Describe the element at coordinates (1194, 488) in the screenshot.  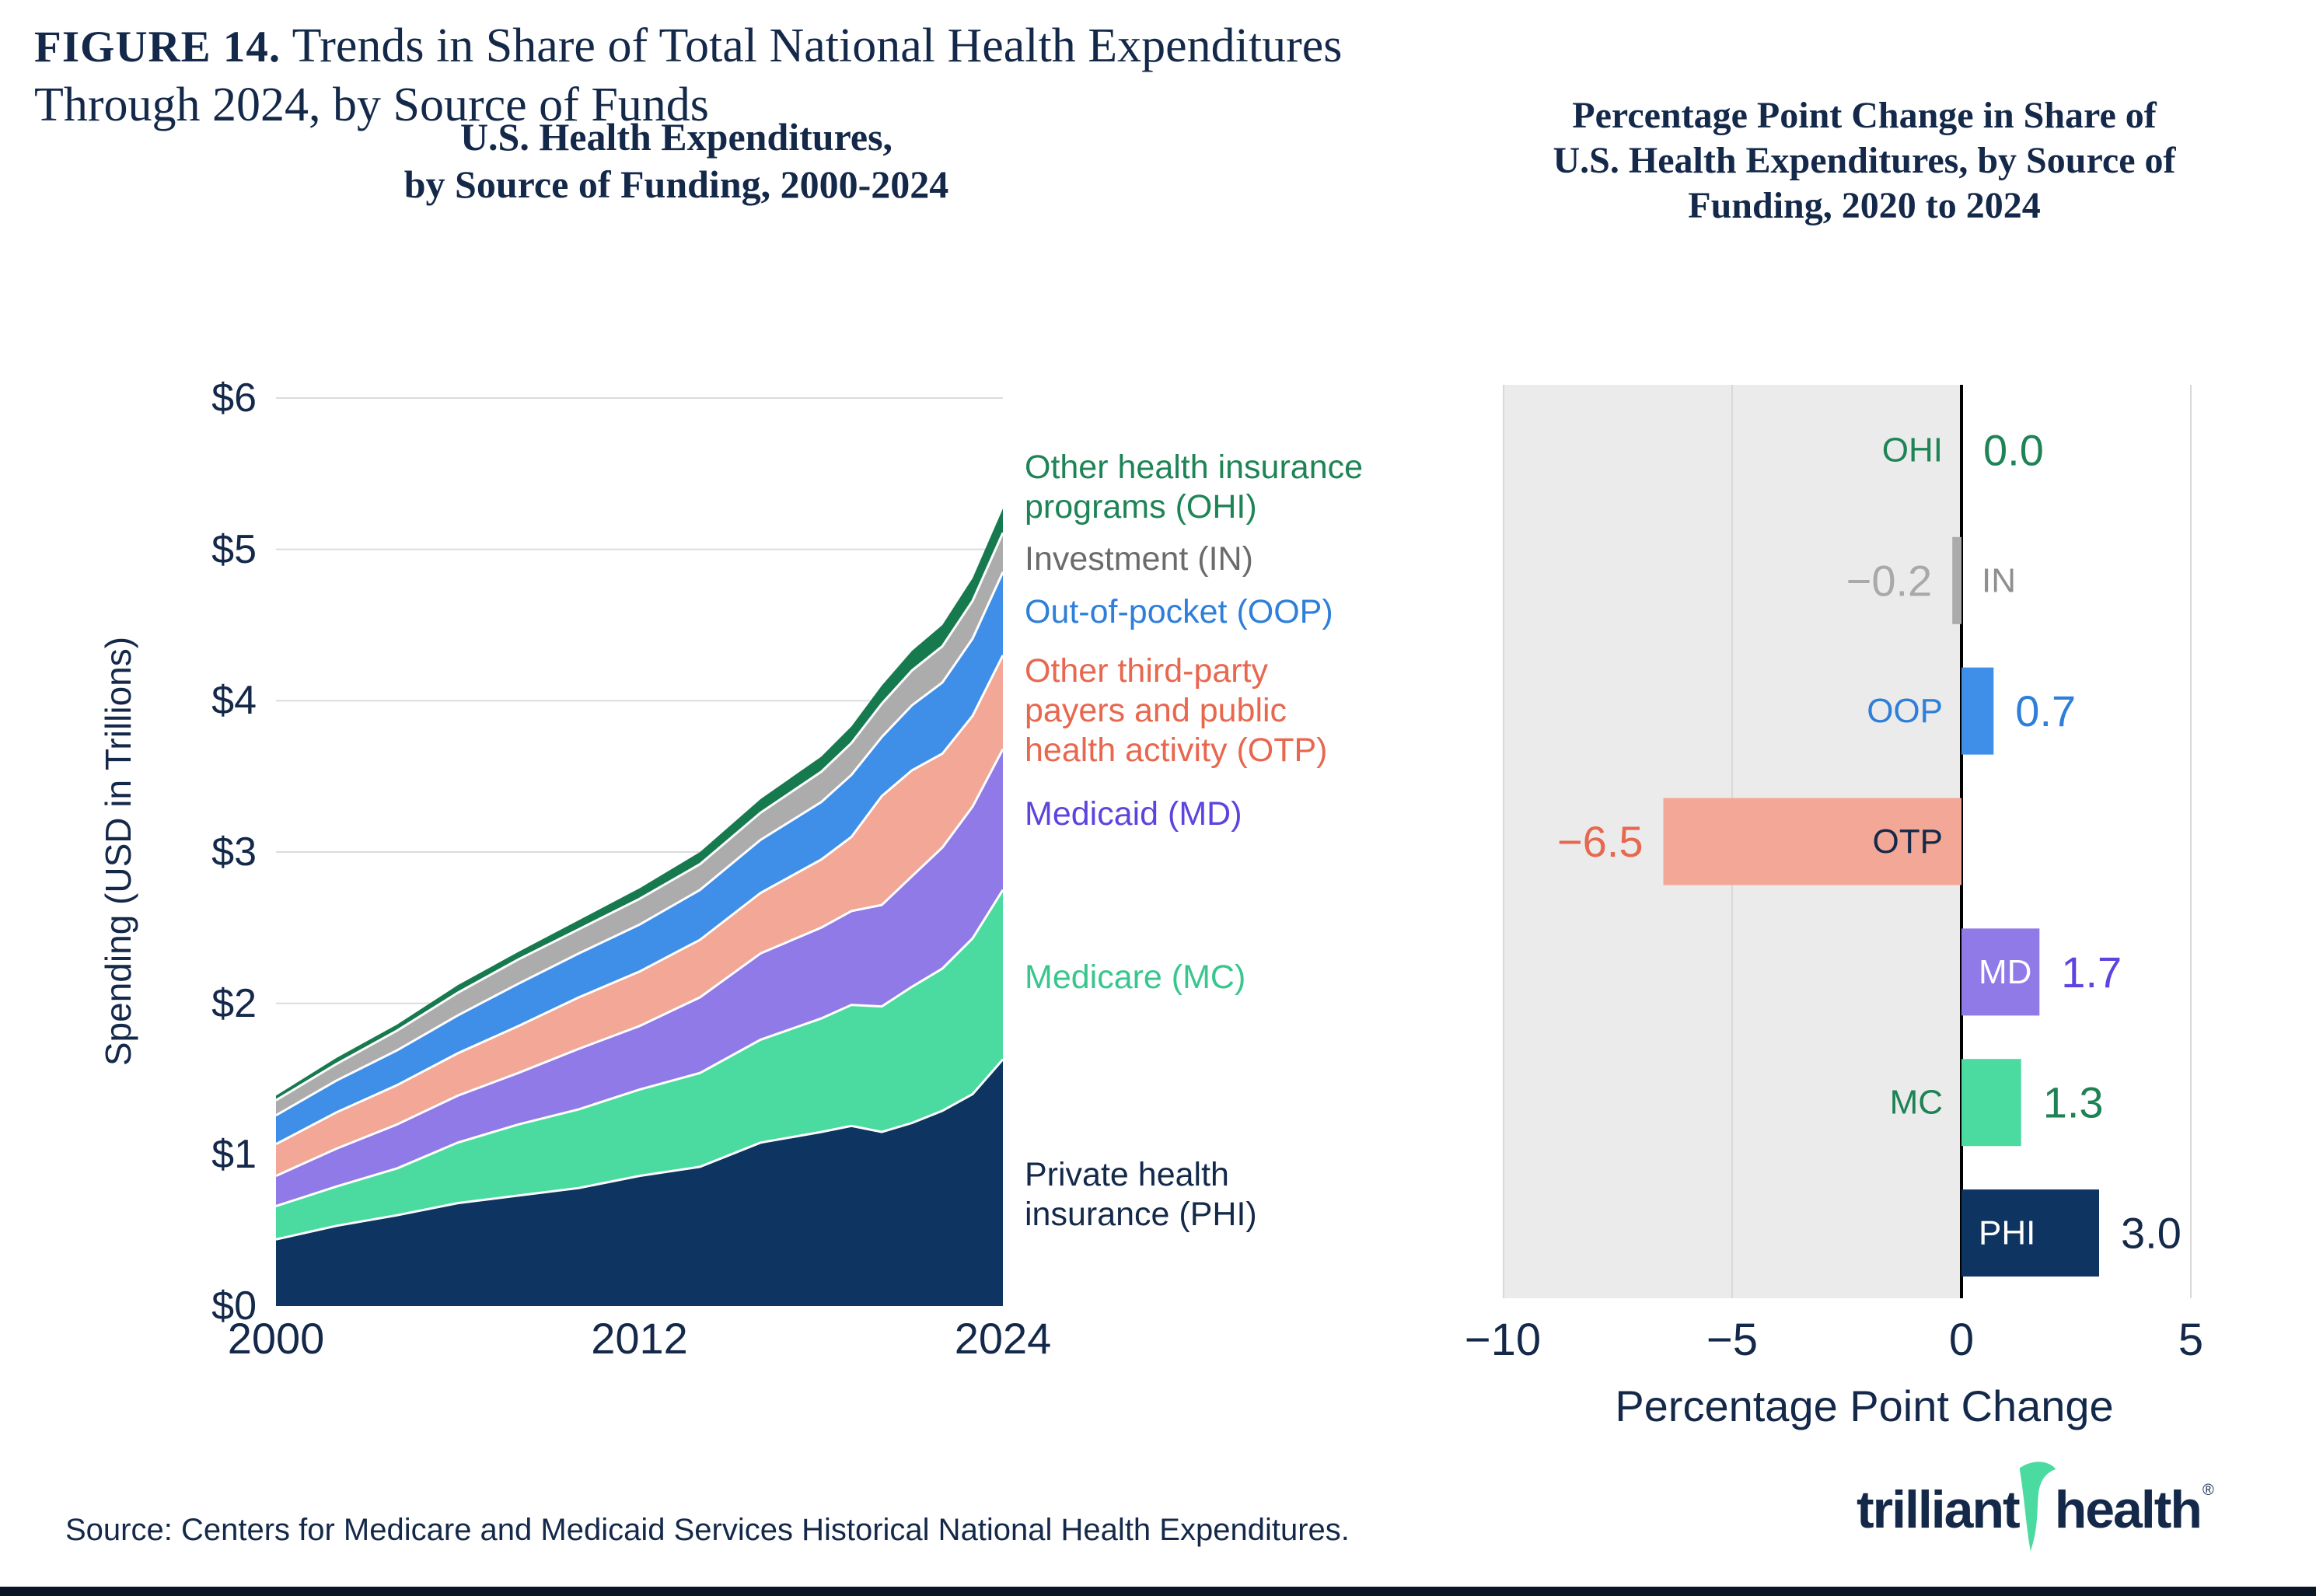
I see `legend-item-ohi: Other health insurance programs (OHI)` at that location.